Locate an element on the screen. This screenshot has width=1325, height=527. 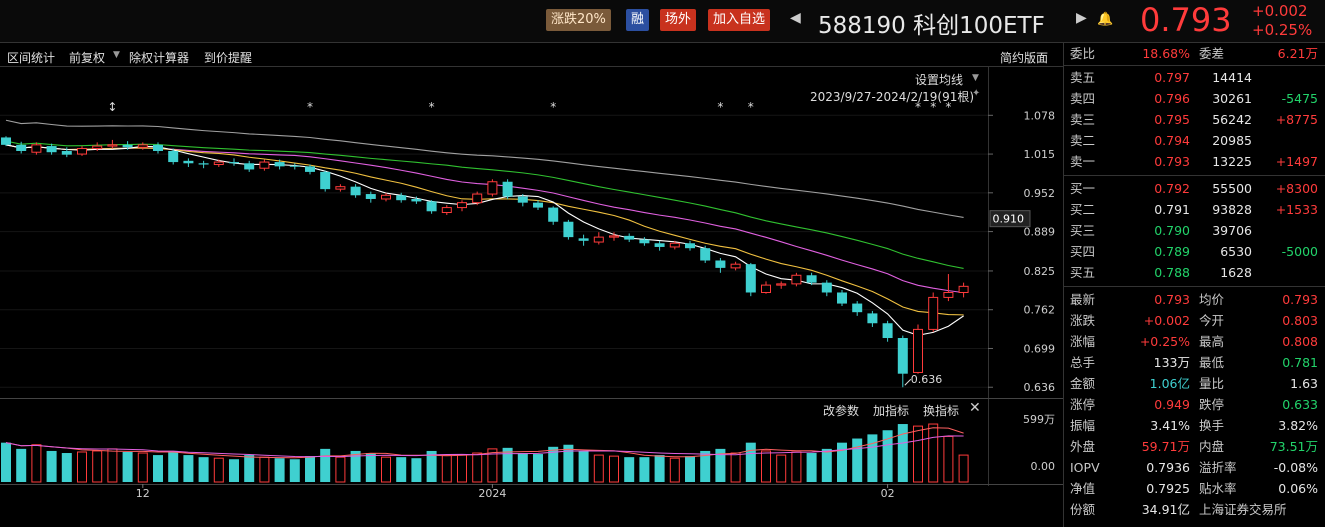
ask-label: 卖三 is located at coordinates (1083, 119).